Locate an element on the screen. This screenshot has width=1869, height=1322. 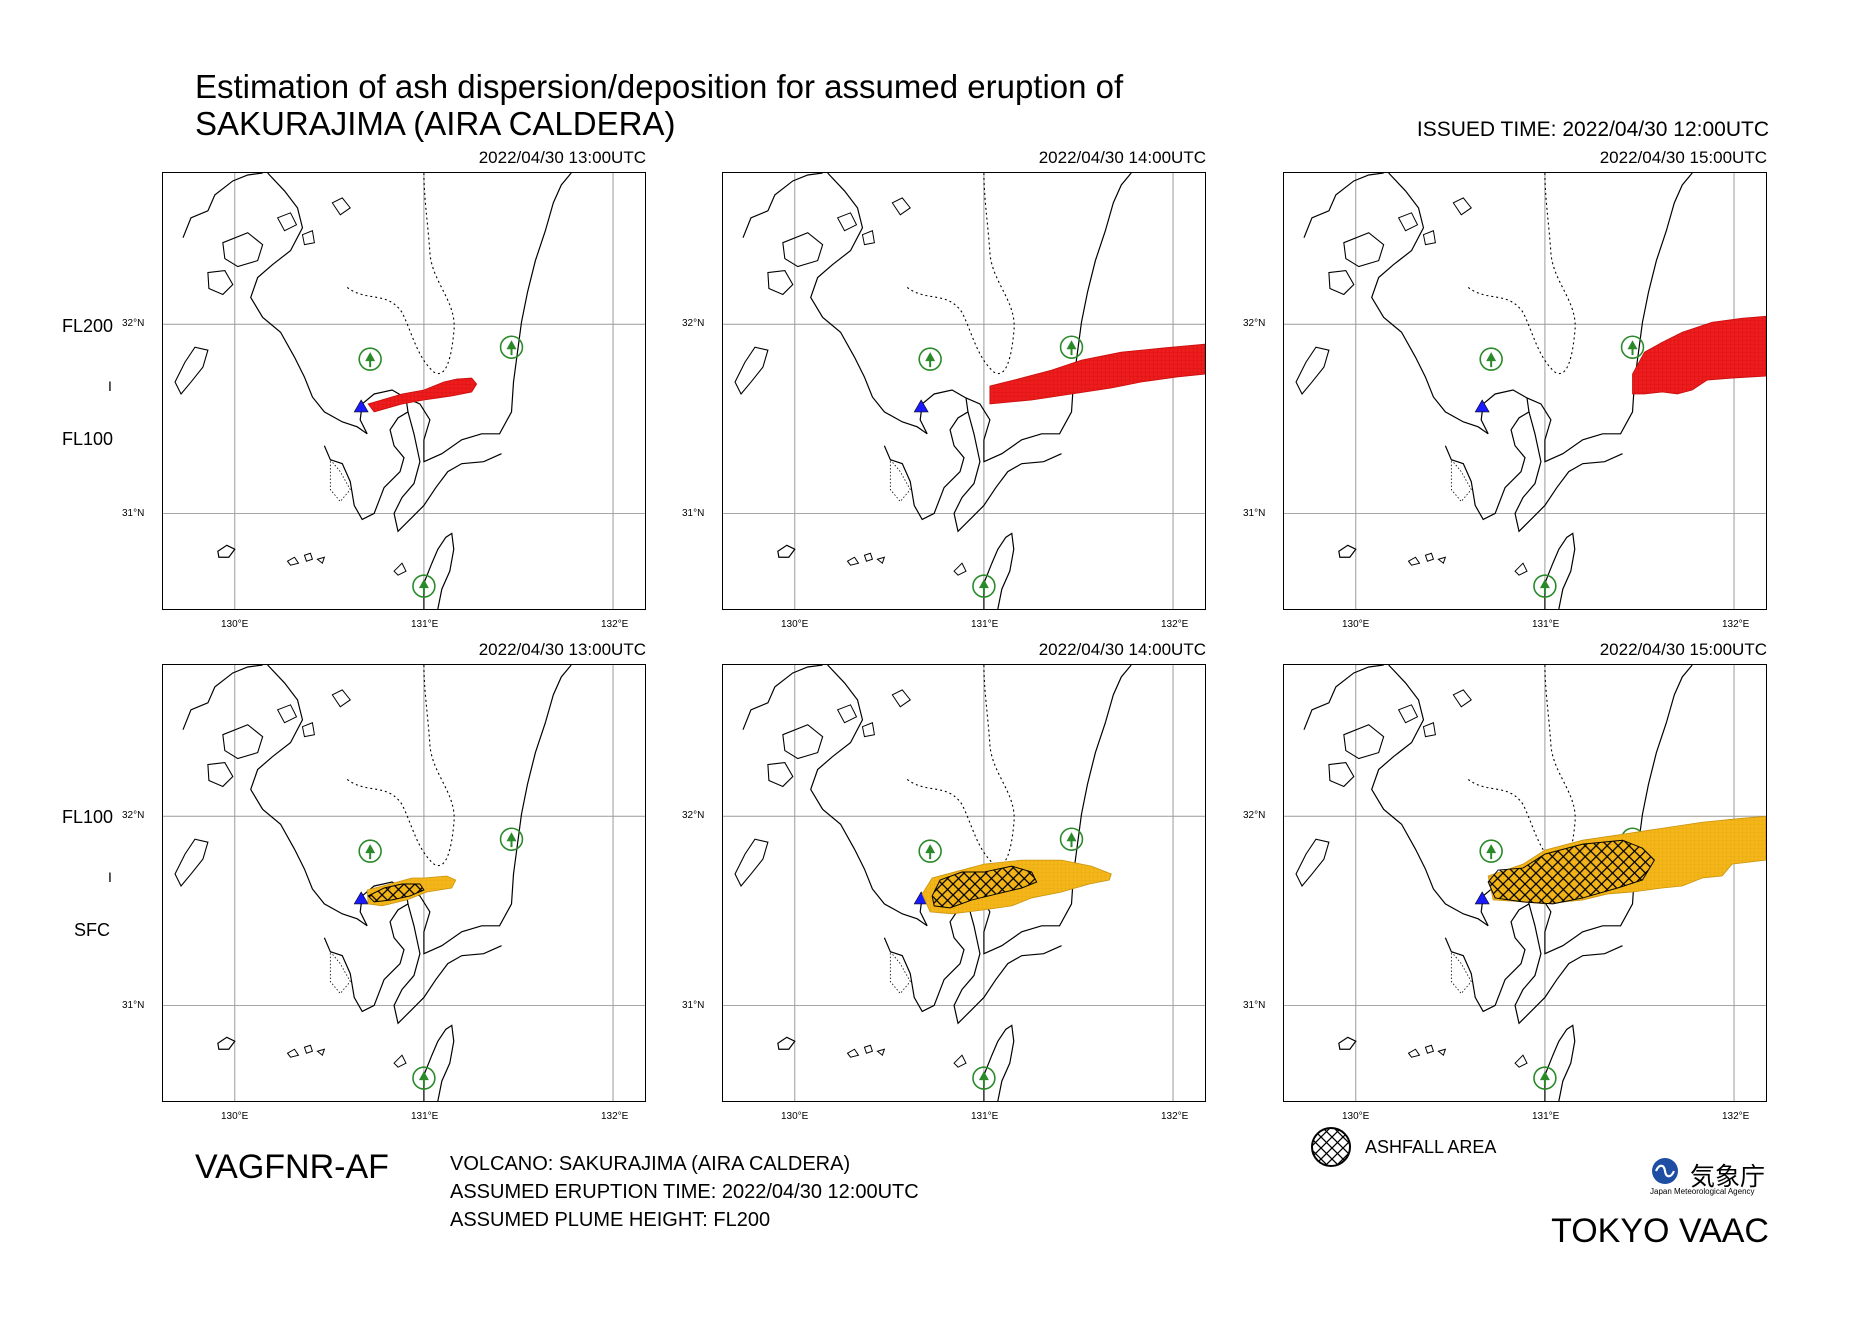
lon-label-131-row1-p2: 131°E is located at coordinates (985, 624).